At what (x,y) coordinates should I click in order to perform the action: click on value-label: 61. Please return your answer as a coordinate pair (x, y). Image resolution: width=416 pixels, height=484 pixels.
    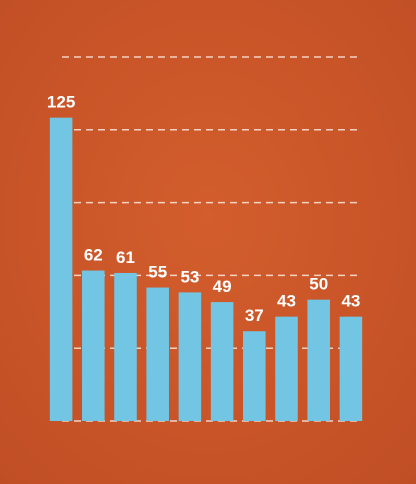
    Looking at the image, I should click on (125, 257).